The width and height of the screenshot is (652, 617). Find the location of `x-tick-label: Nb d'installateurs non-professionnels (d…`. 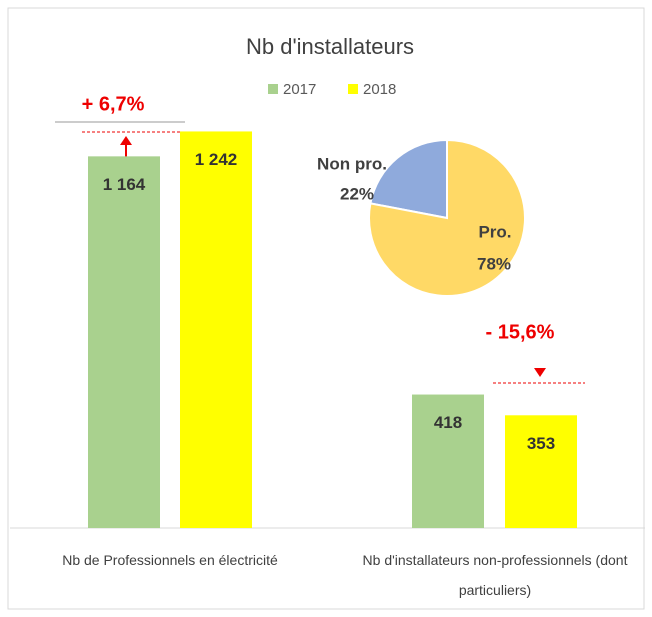

x-tick-label: Nb d'installateurs non-professionnels (d… is located at coordinates (495, 575).